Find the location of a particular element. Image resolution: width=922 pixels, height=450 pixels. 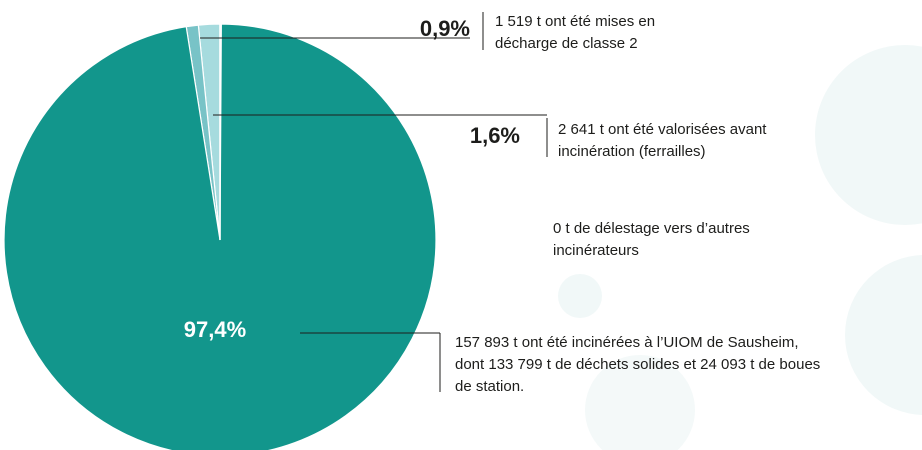

slice-description: de station. is located at coordinates (489, 386).